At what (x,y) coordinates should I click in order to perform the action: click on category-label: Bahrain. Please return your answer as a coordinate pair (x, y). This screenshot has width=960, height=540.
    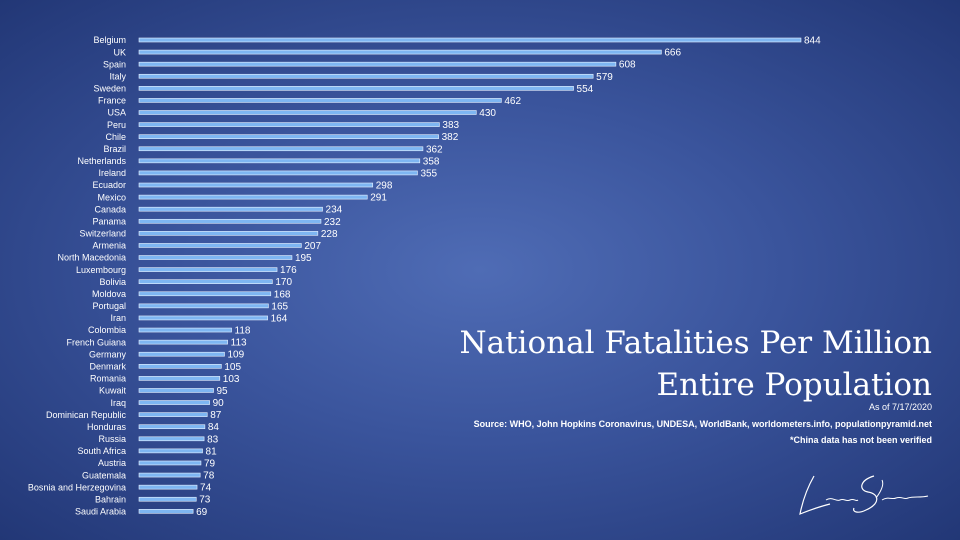
    Looking at the image, I should click on (110, 499).